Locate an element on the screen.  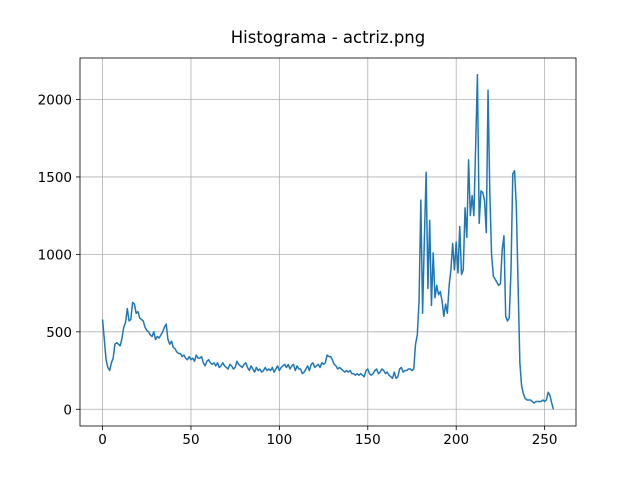
x-tick-label: 50 is located at coordinates (190, 440).